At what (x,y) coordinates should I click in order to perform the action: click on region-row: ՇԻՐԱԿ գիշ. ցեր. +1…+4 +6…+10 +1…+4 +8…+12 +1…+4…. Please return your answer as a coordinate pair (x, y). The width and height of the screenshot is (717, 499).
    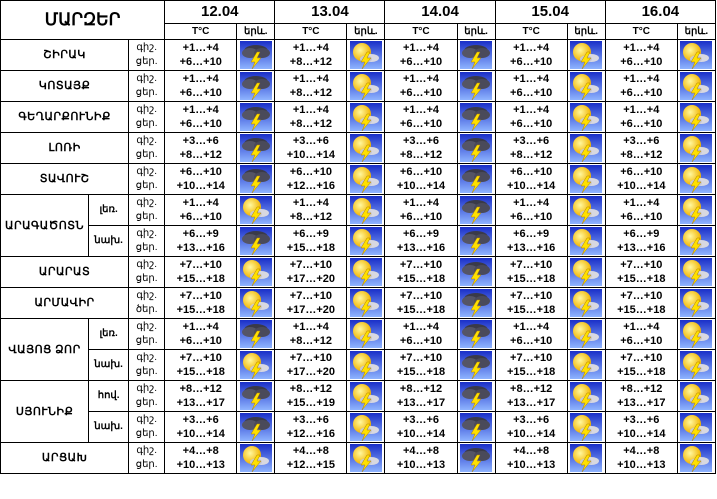
    Looking at the image, I should click on (358, 55).